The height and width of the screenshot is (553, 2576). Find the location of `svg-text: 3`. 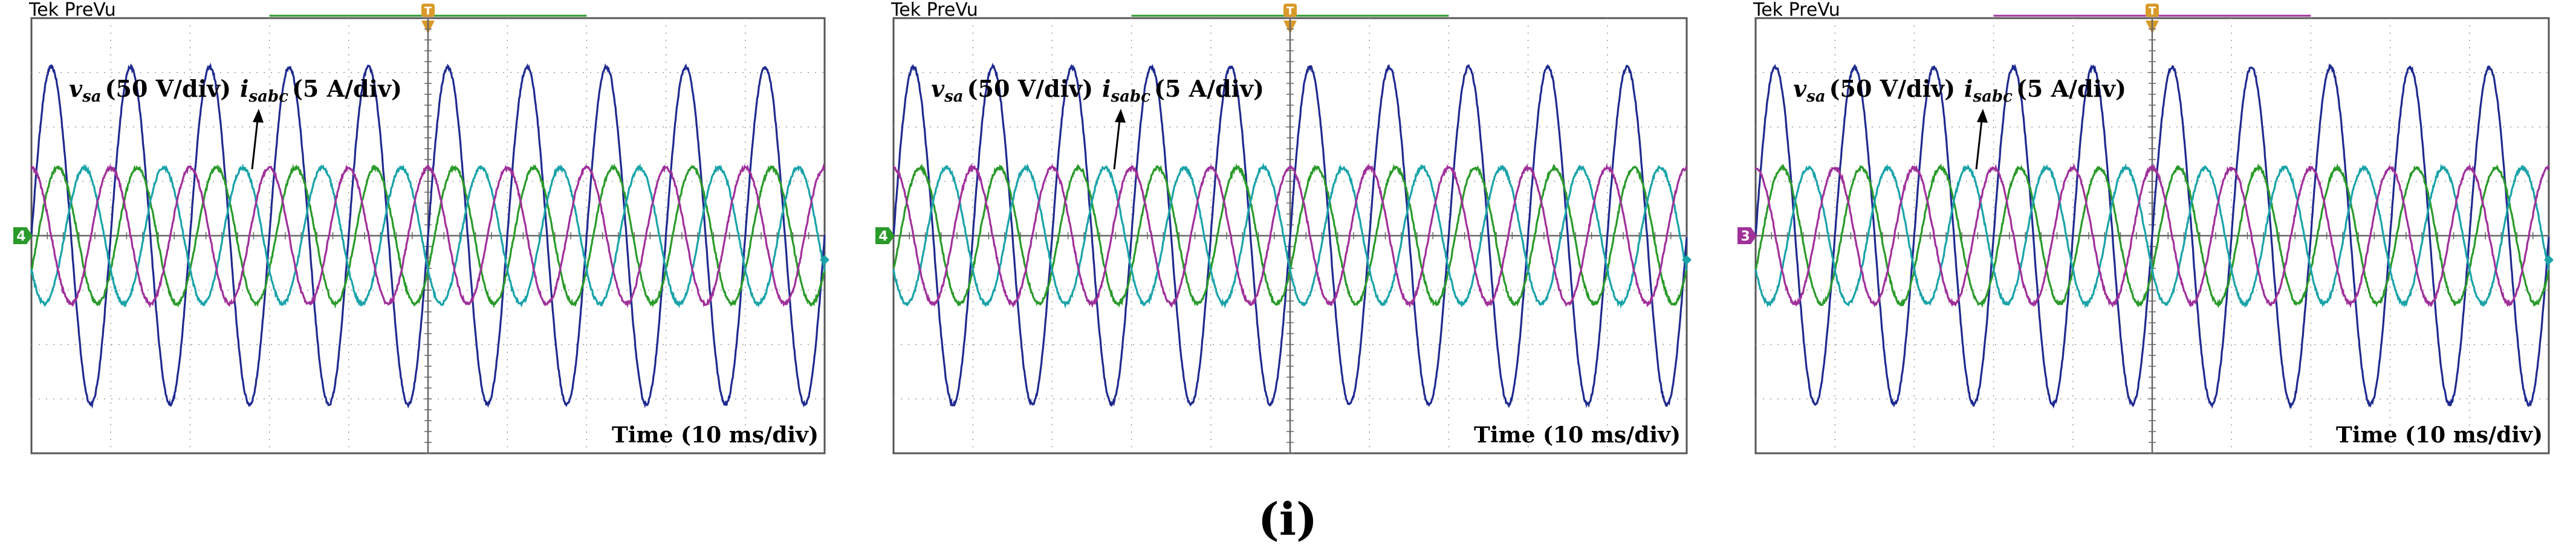

svg-text: 3 is located at coordinates (1746, 236).